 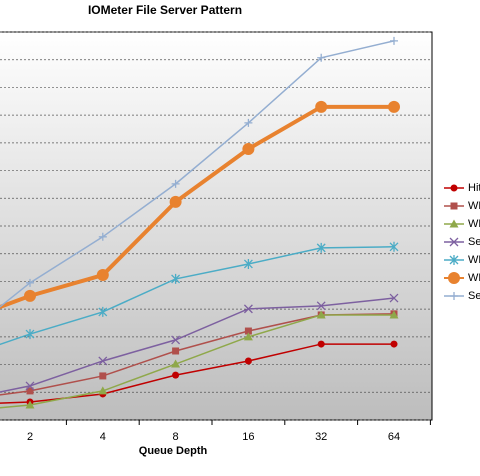 I want to click on chart-title: IOMeter File Server Pattern, so click(x=165, y=10).